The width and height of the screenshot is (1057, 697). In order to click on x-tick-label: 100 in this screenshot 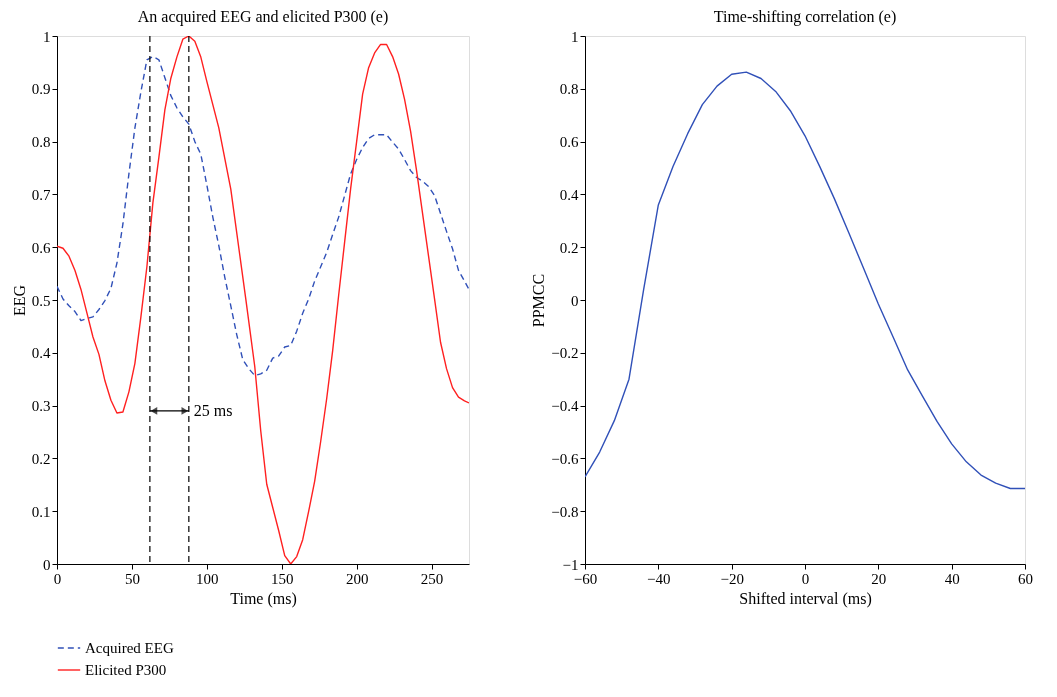, I will do `click(207, 578)`.